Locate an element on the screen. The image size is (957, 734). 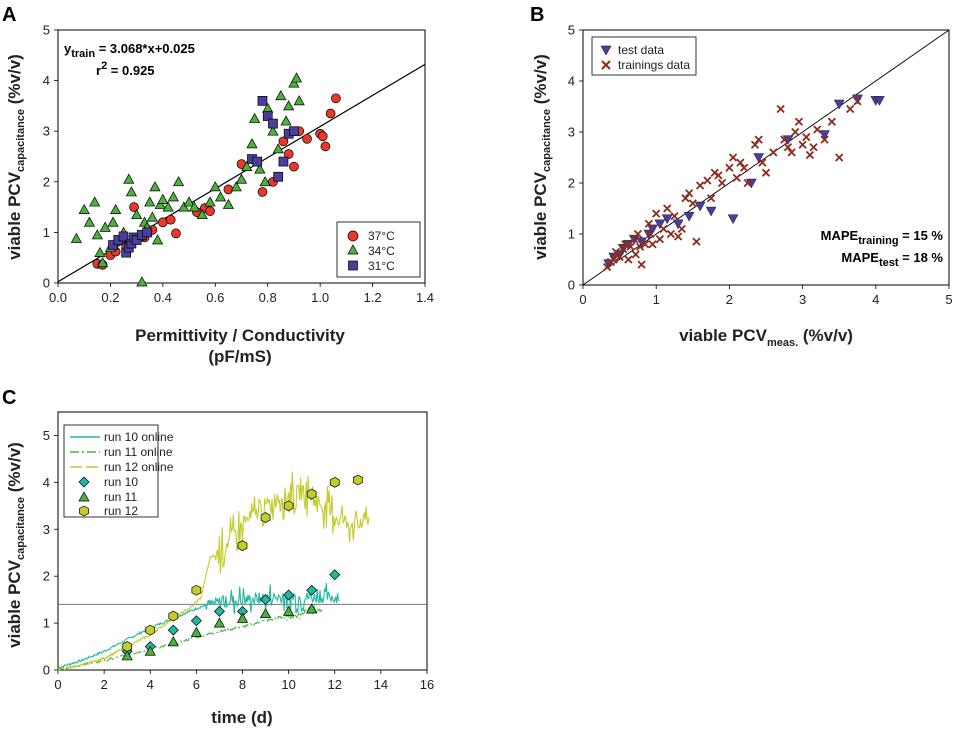
legend-label-test: test data is located at coordinates (641, 50).